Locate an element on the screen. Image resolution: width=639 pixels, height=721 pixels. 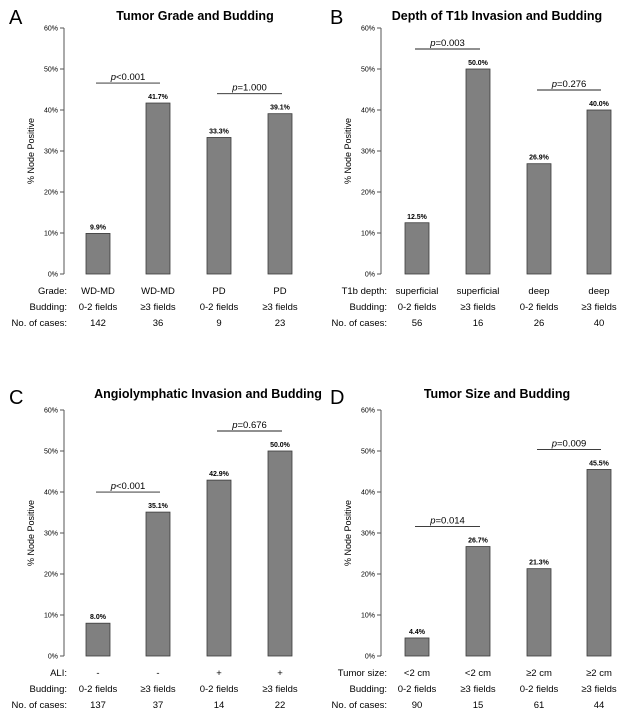
panel-letter: B is located at coordinates (336, 18).